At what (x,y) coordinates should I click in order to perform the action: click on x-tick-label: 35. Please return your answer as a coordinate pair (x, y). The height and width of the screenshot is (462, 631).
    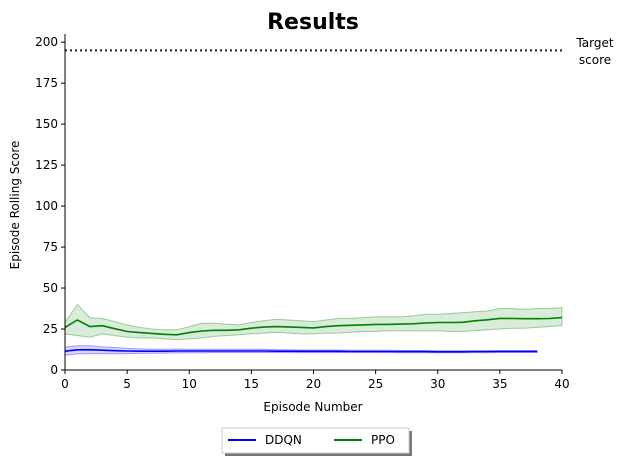
    Looking at the image, I should click on (499, 384).